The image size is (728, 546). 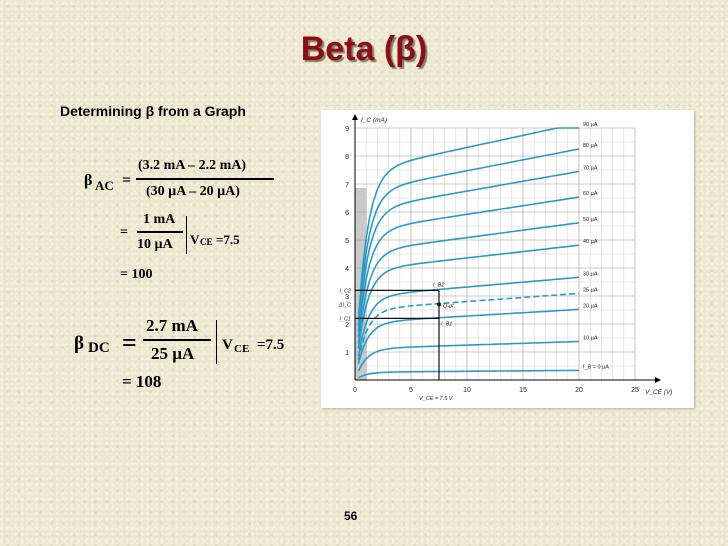 What do you see at coordinates (124, 232) in the screenshot?
I see `beta-ac-step2-equals: =` at bounding box center [124, 232].